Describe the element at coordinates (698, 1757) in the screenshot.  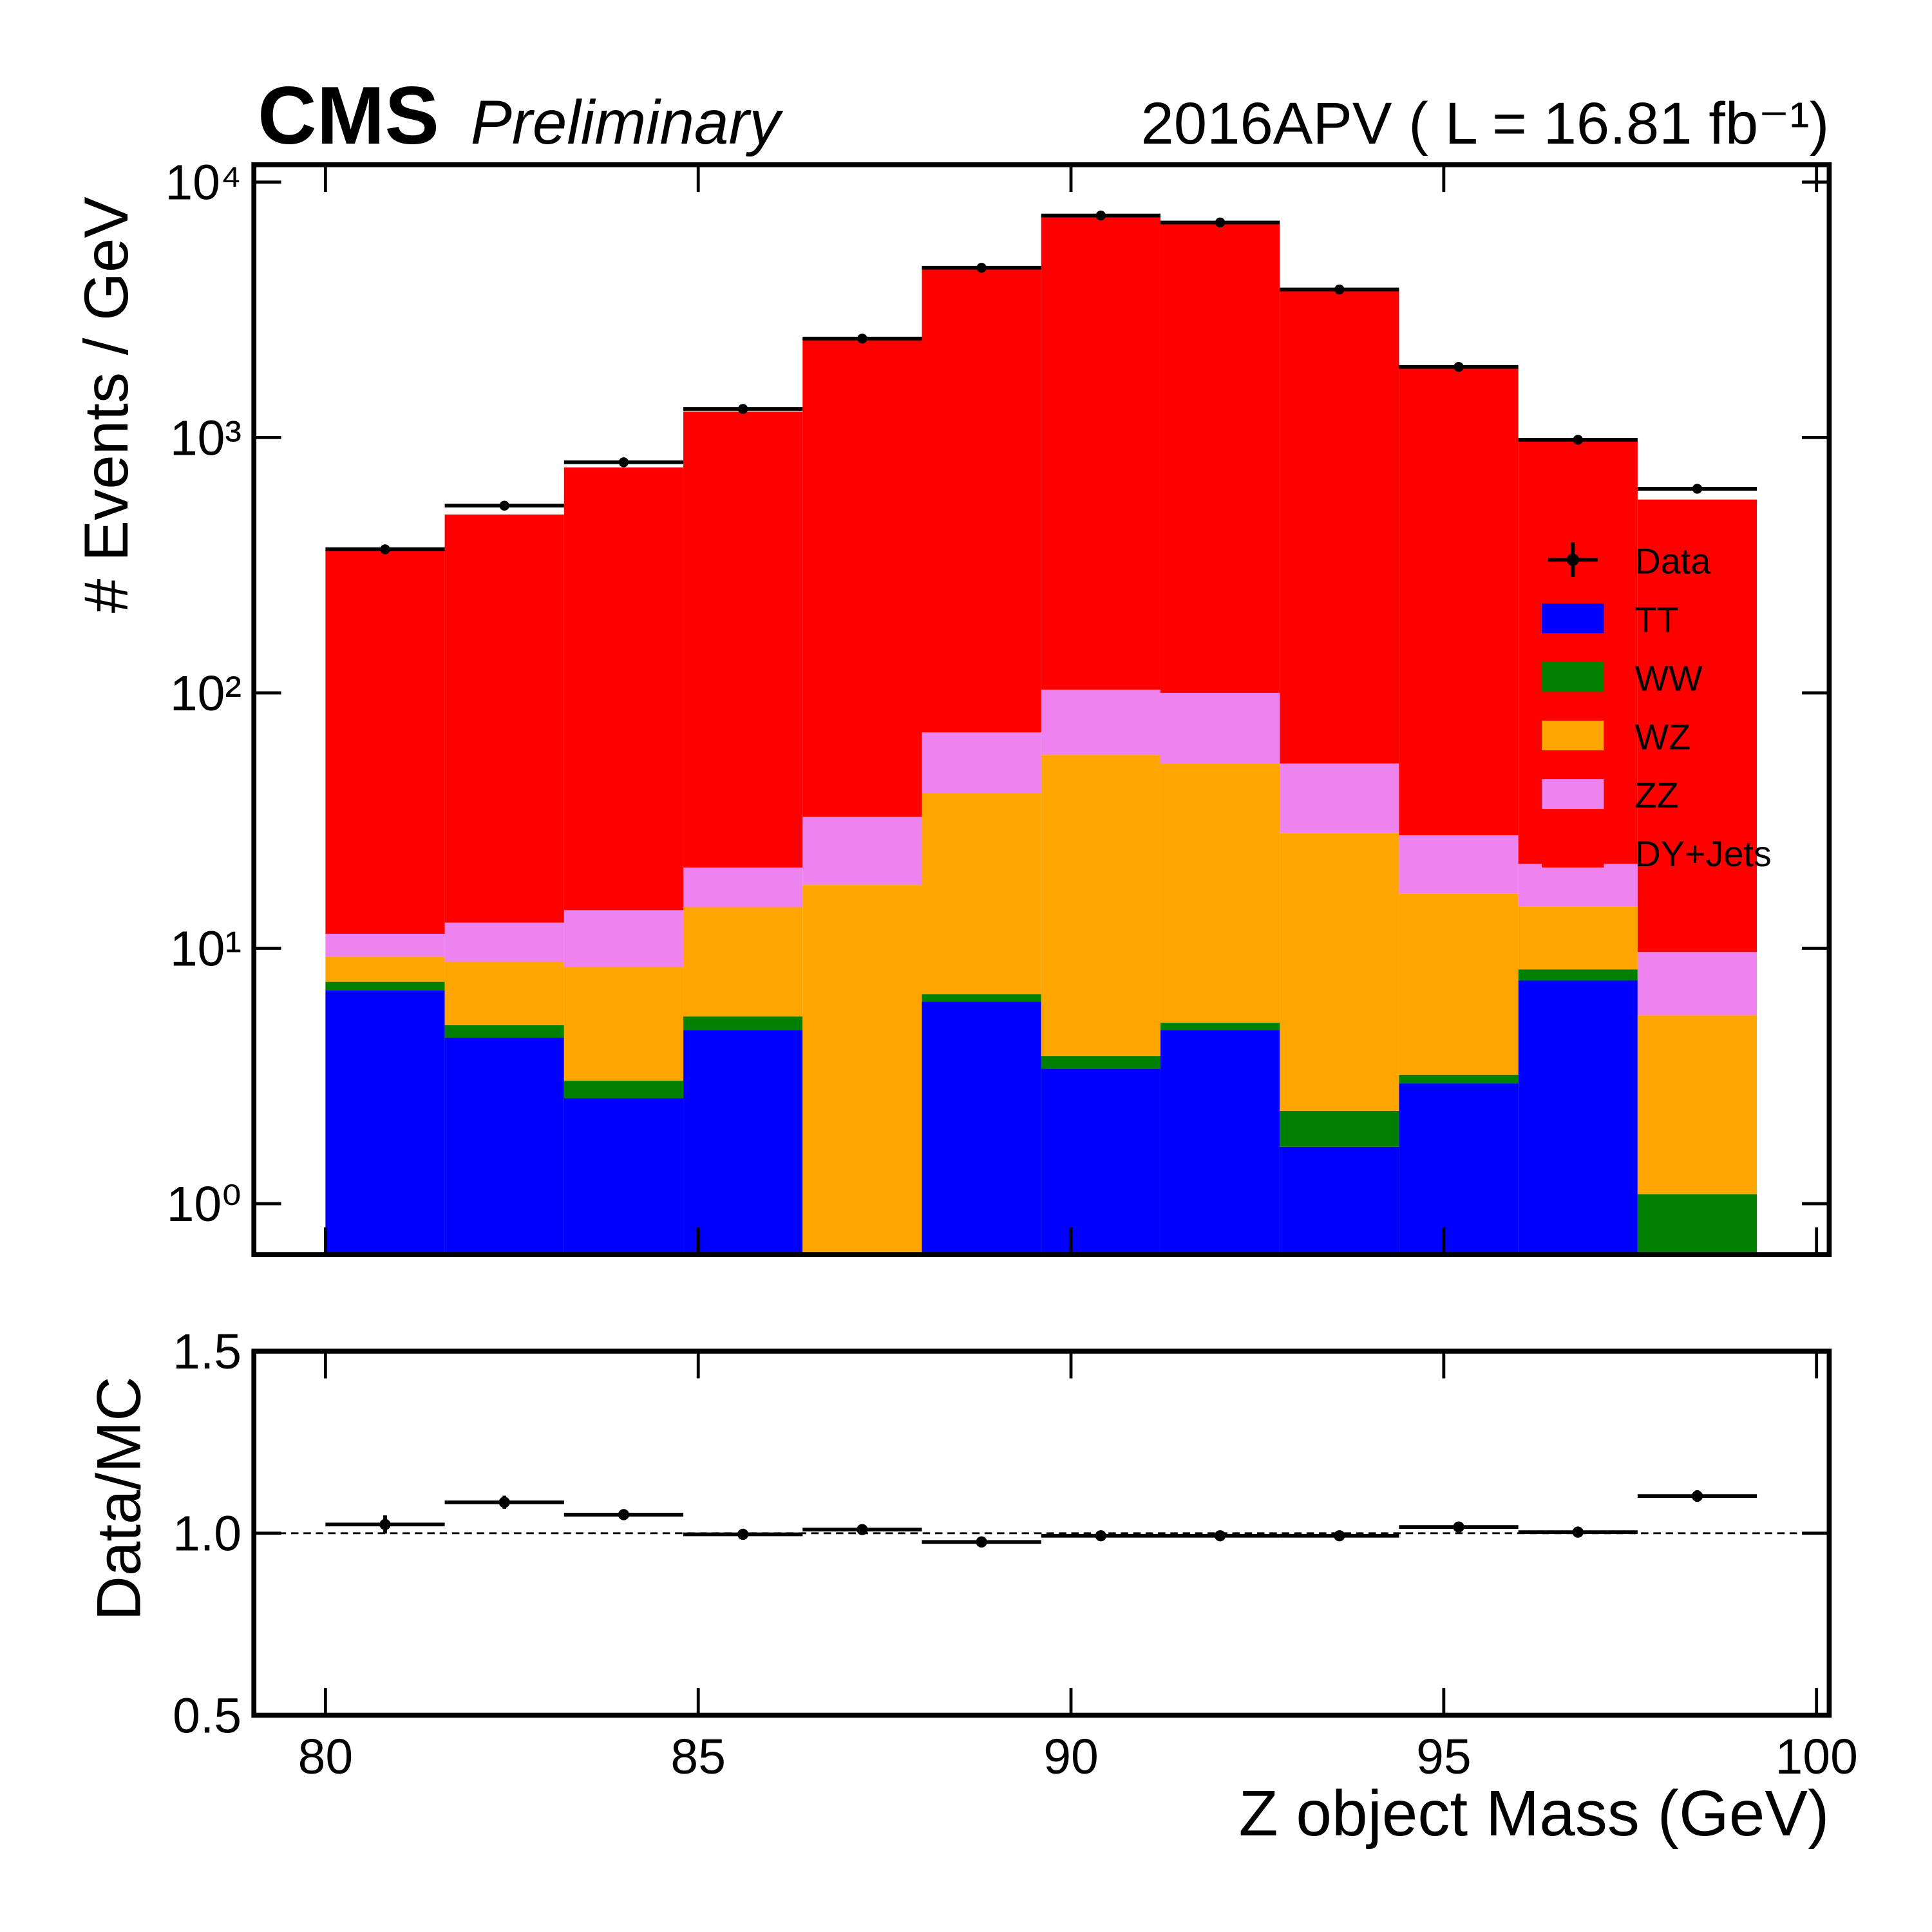
I see `x-tick-label: 85` at that location.